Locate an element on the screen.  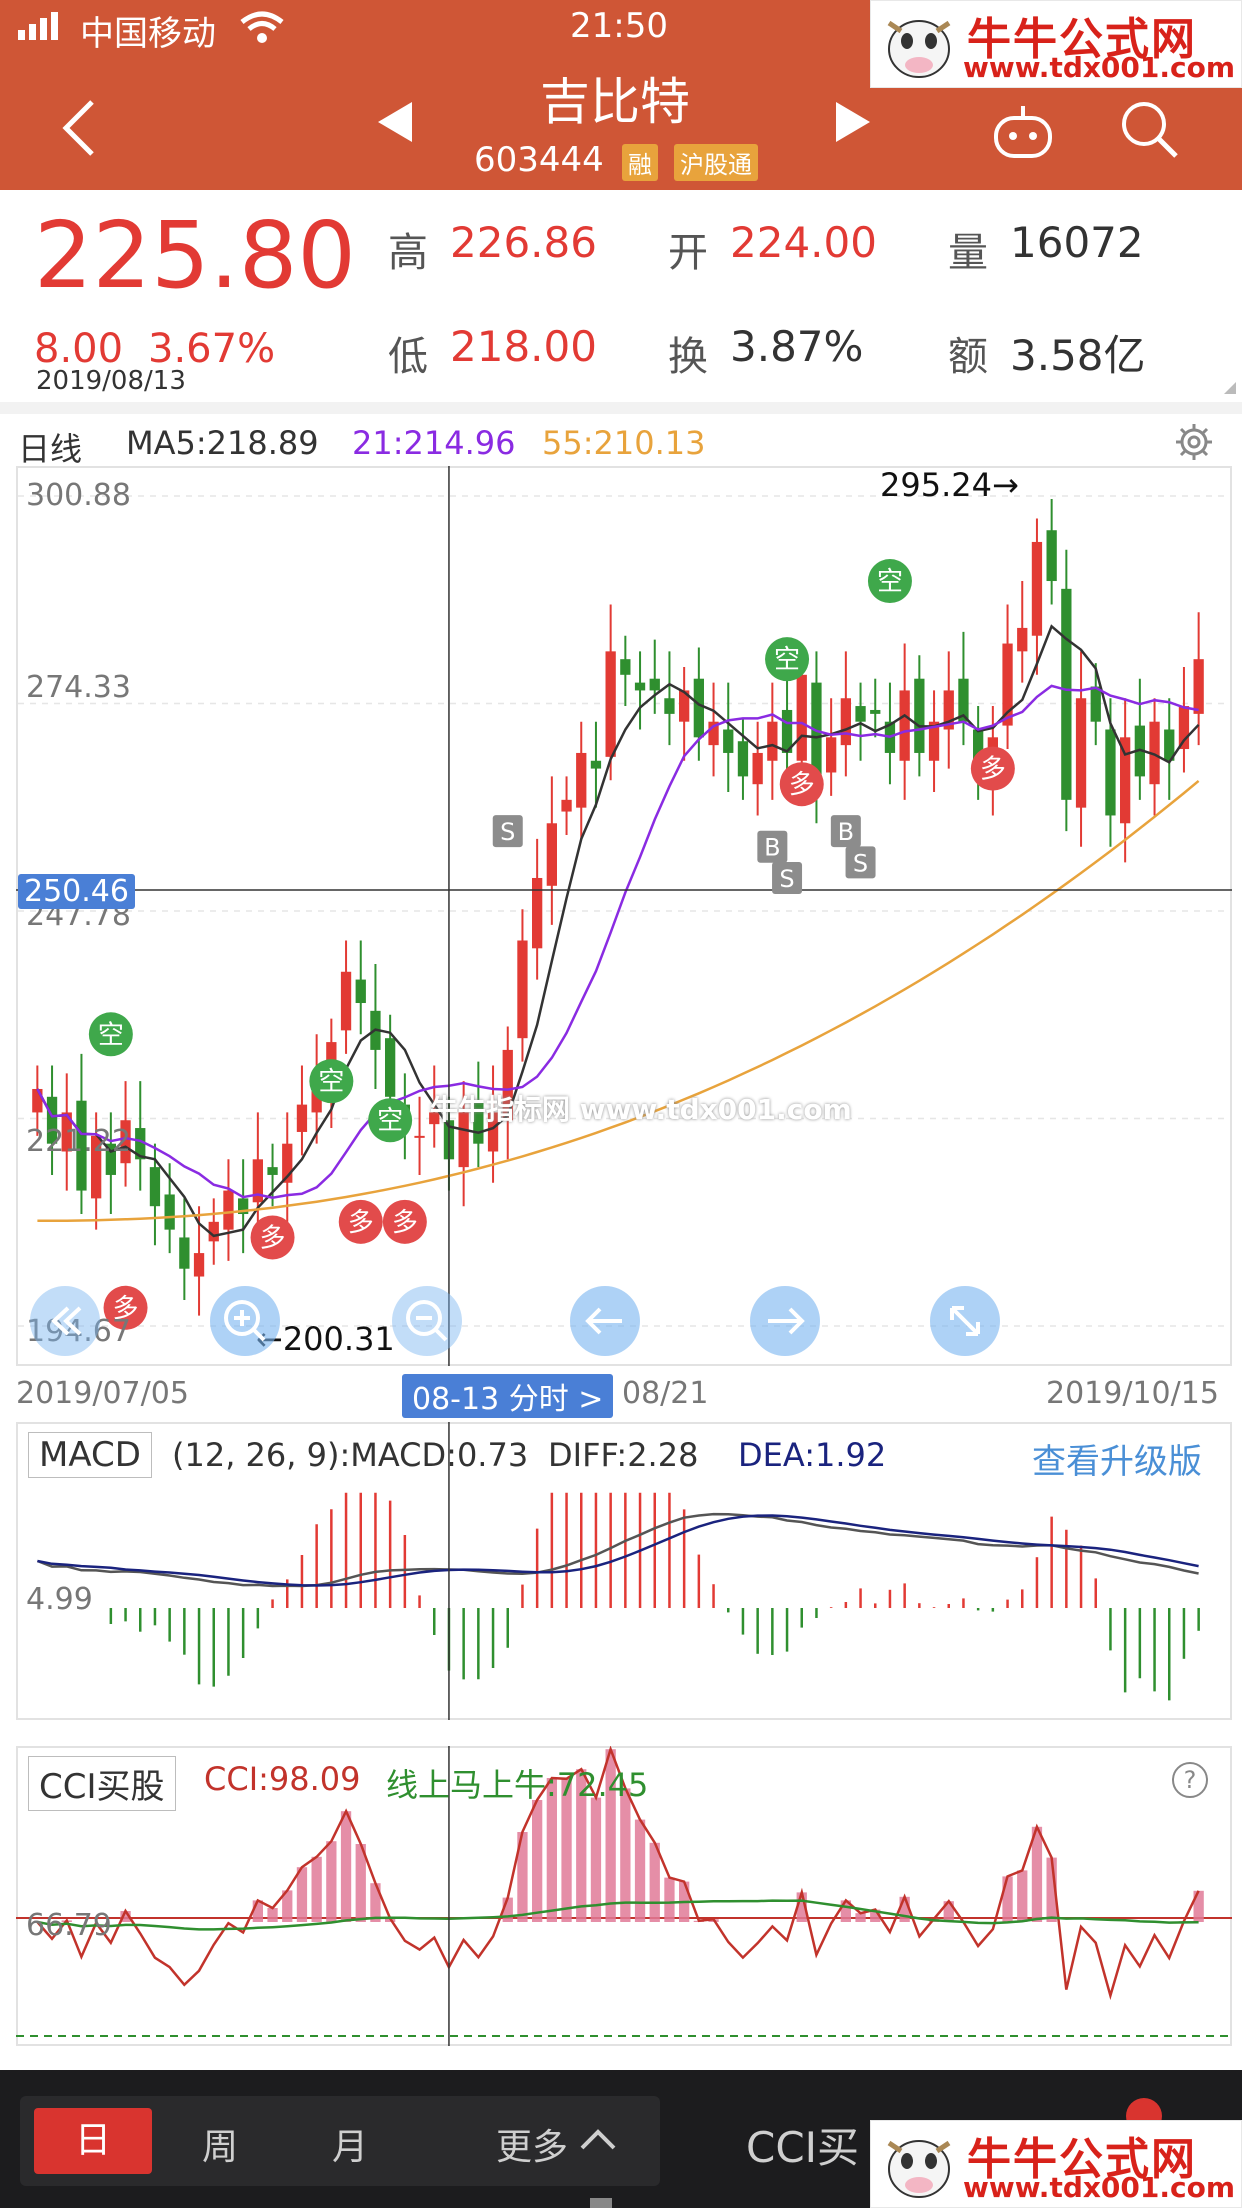
scroll-right-button is located at coordinates (785, 1321).